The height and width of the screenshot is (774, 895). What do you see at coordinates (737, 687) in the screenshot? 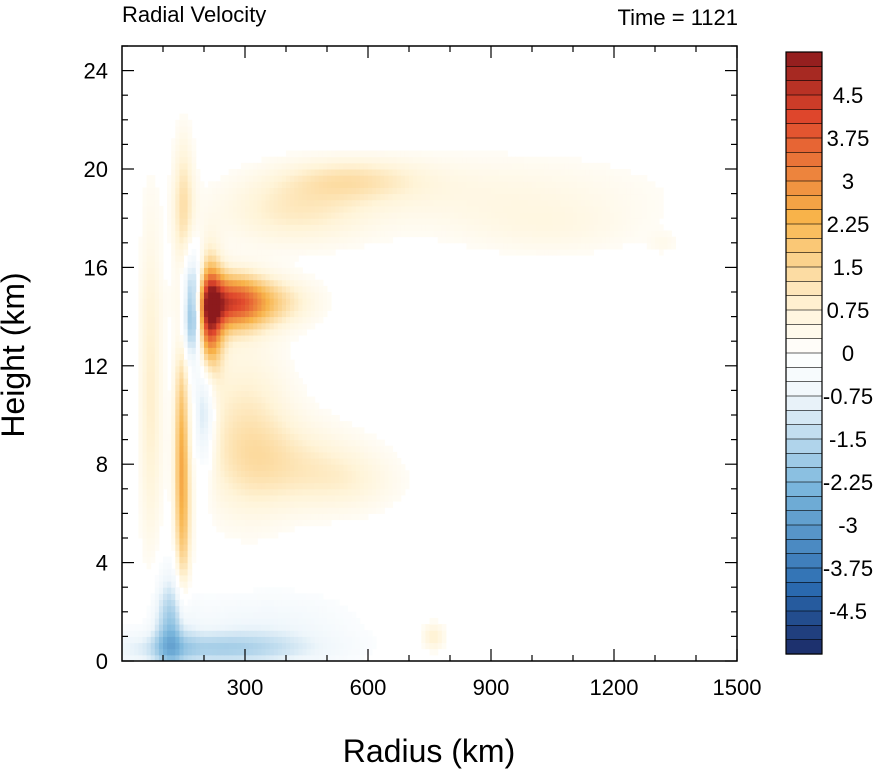
I see `x-tick-label: 1500` at bounding box center [737, 687].